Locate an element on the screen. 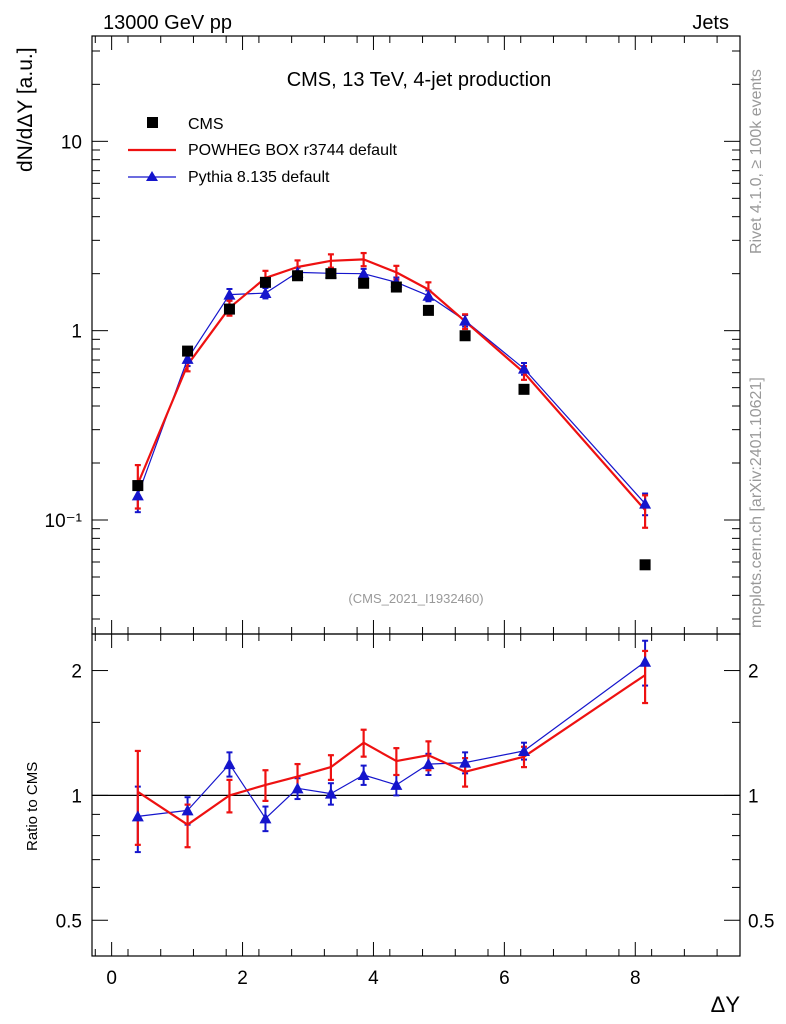 The image size is (786, 1024). ratio-y-tick-label: 0.5 is located at coordinates (69, 921).